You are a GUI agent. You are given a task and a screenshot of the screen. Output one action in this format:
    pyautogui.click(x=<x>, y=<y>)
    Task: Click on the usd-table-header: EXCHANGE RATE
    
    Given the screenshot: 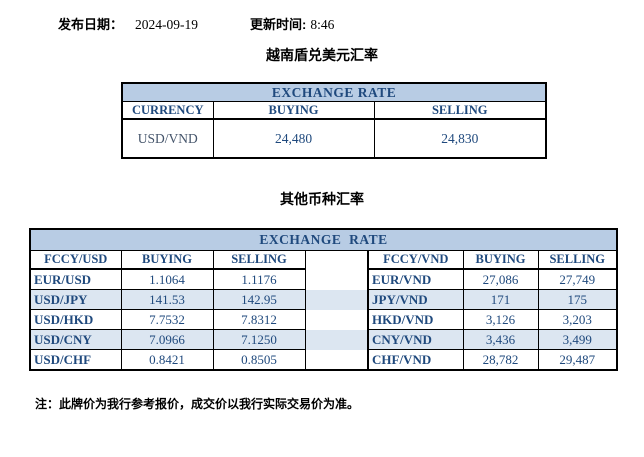 What is the action you would take?
    pyautogui.click(x=334, y=92)
    